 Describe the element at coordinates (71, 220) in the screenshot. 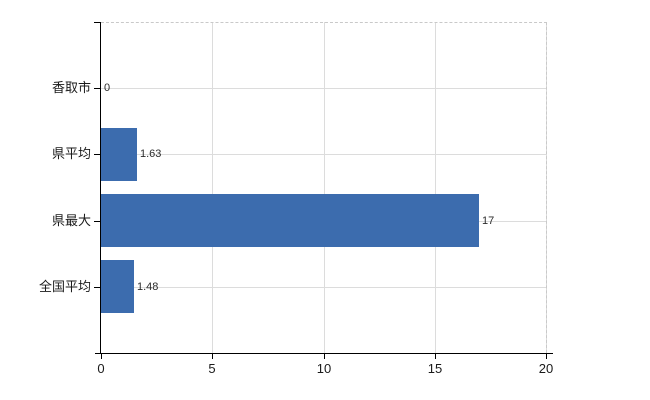

I see `category-label: 県最大` at that location.